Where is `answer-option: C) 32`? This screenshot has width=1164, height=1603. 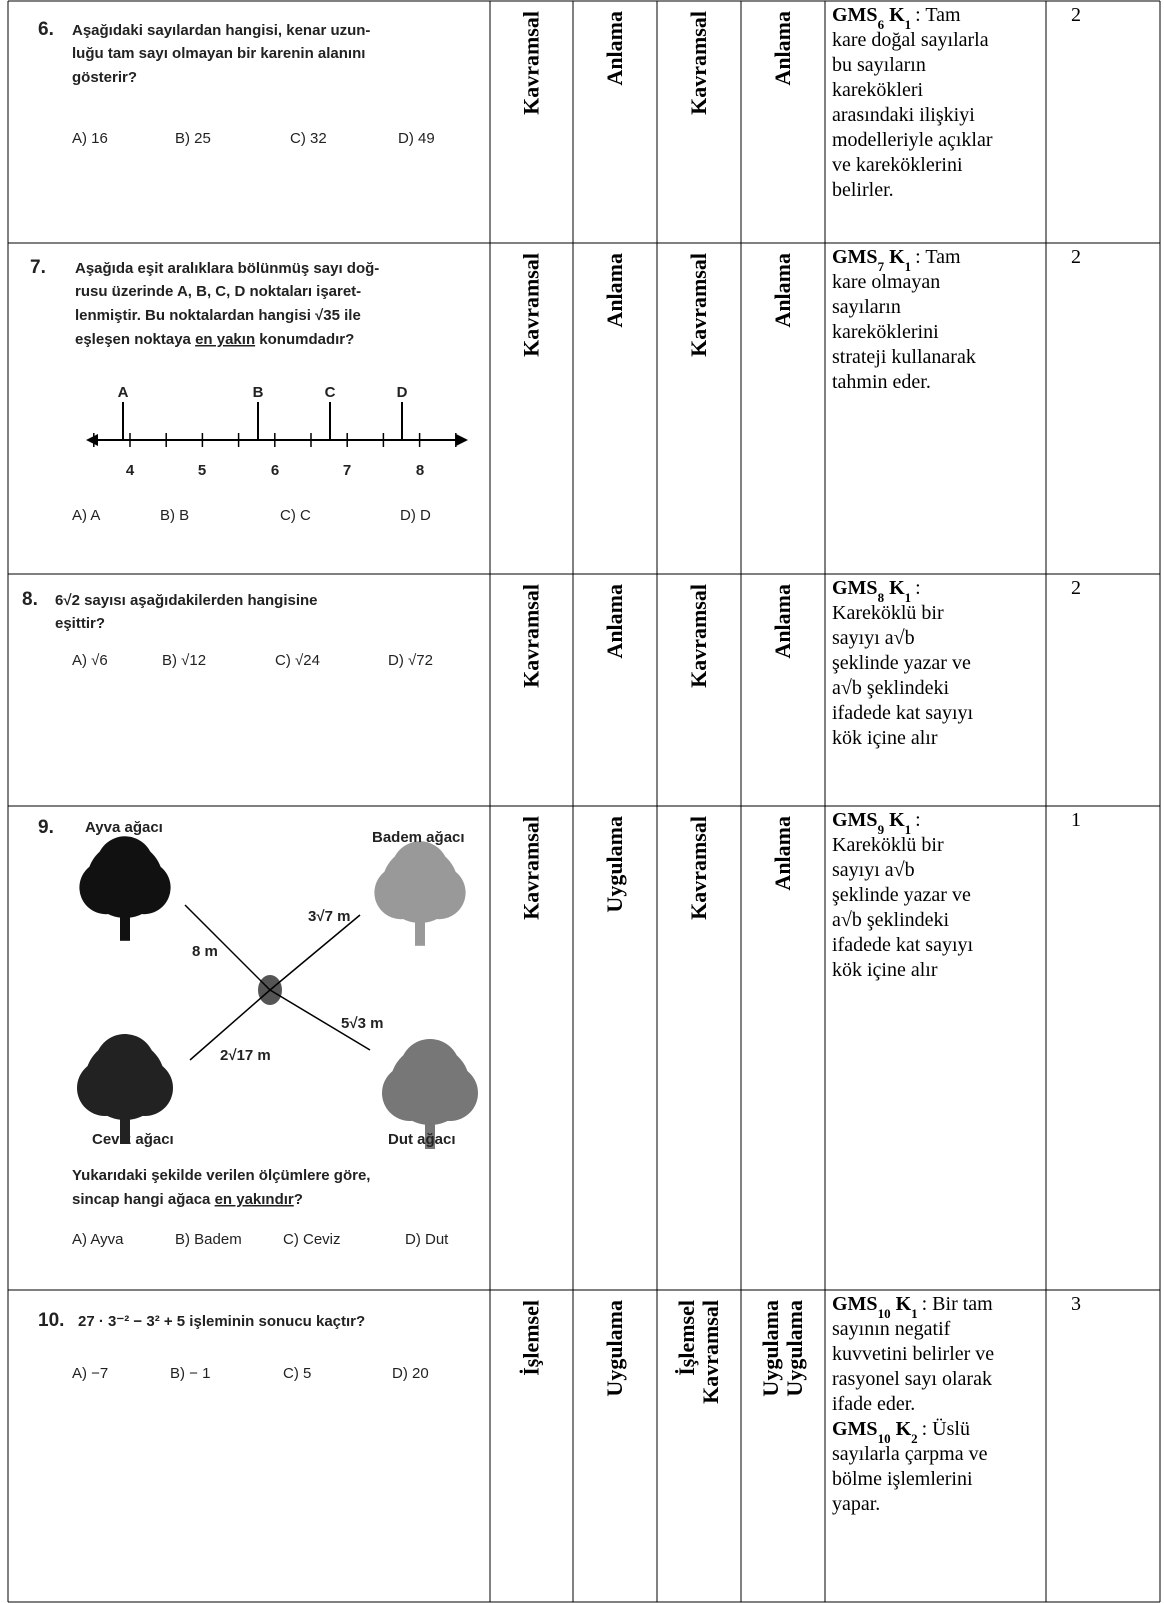 answer-option: C) 32 is located at coordinates (308, 138).